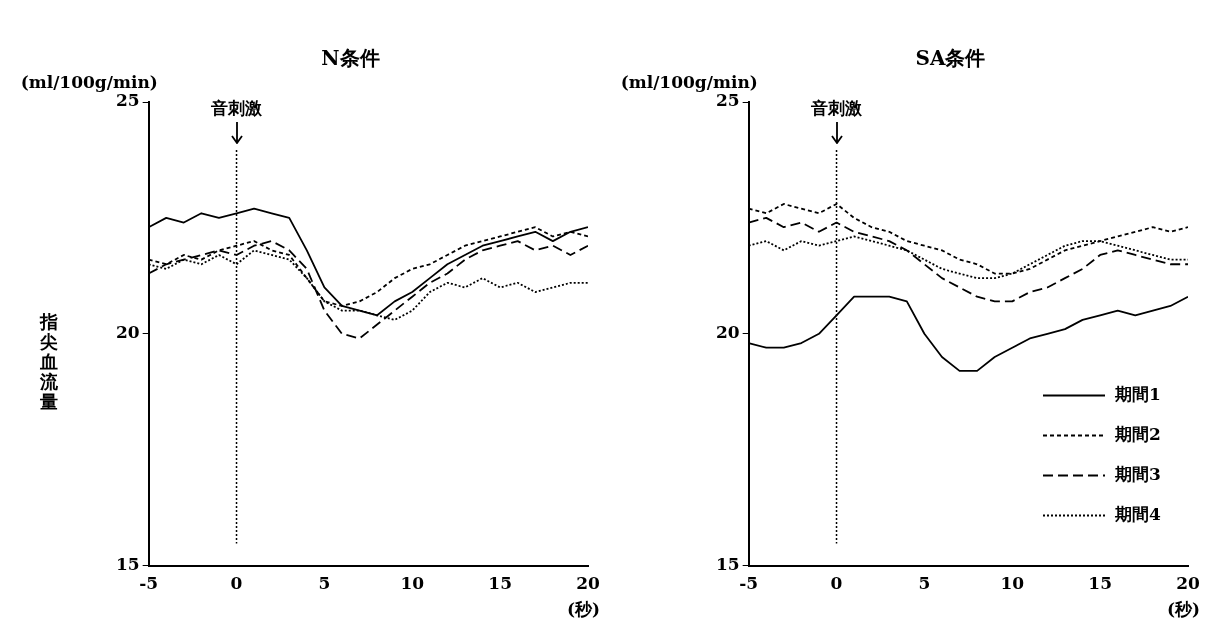 The height and width of the screenshot is (642, 1223). Describe the element at coordinates (1137, 394) in the screenshot. I see `legend-label: 期間1` at that location.